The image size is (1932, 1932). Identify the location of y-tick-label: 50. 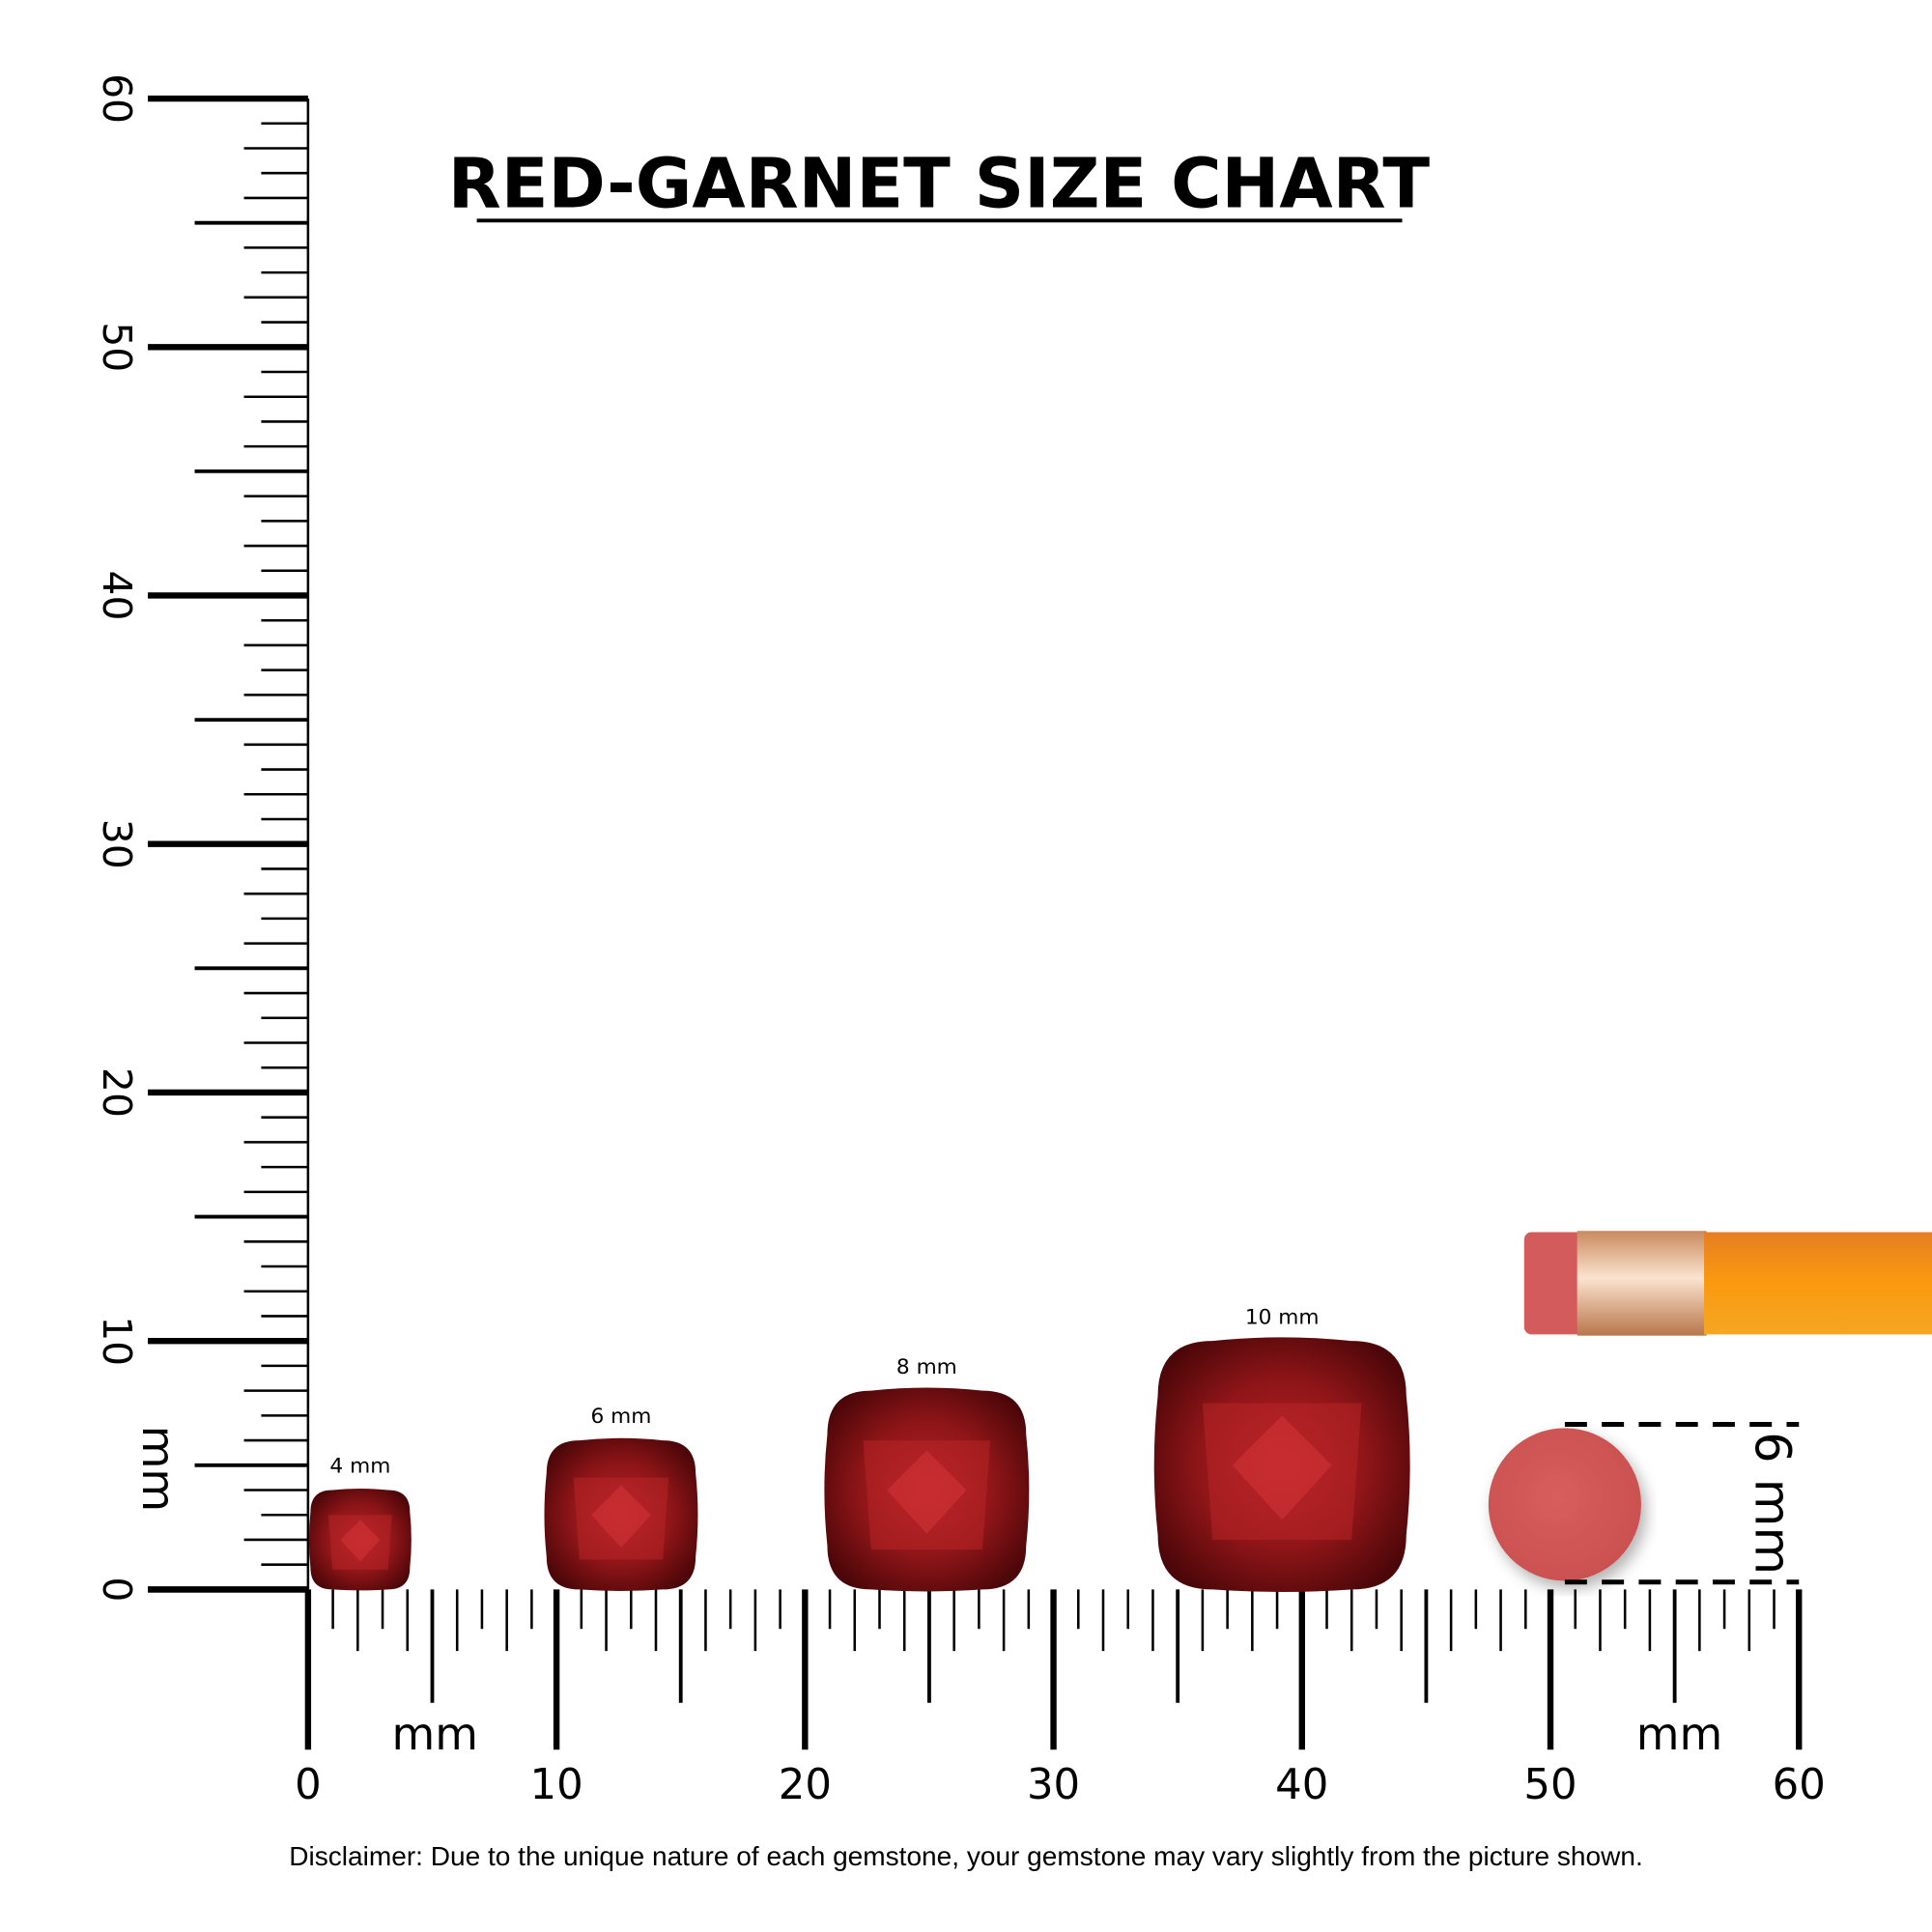
(117, 347).